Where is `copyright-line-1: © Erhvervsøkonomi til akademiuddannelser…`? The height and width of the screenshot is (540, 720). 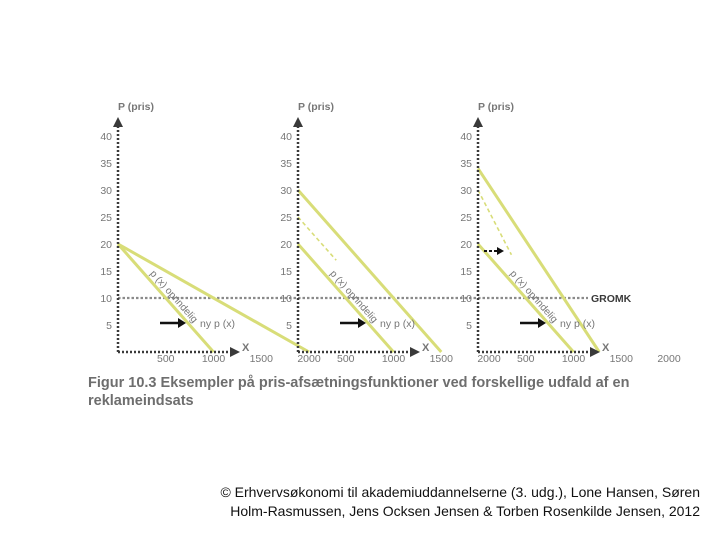 copyright-line-1: © Erhvervsøkonomi til akademiuddannelser… is located at coordinates (460, 492).